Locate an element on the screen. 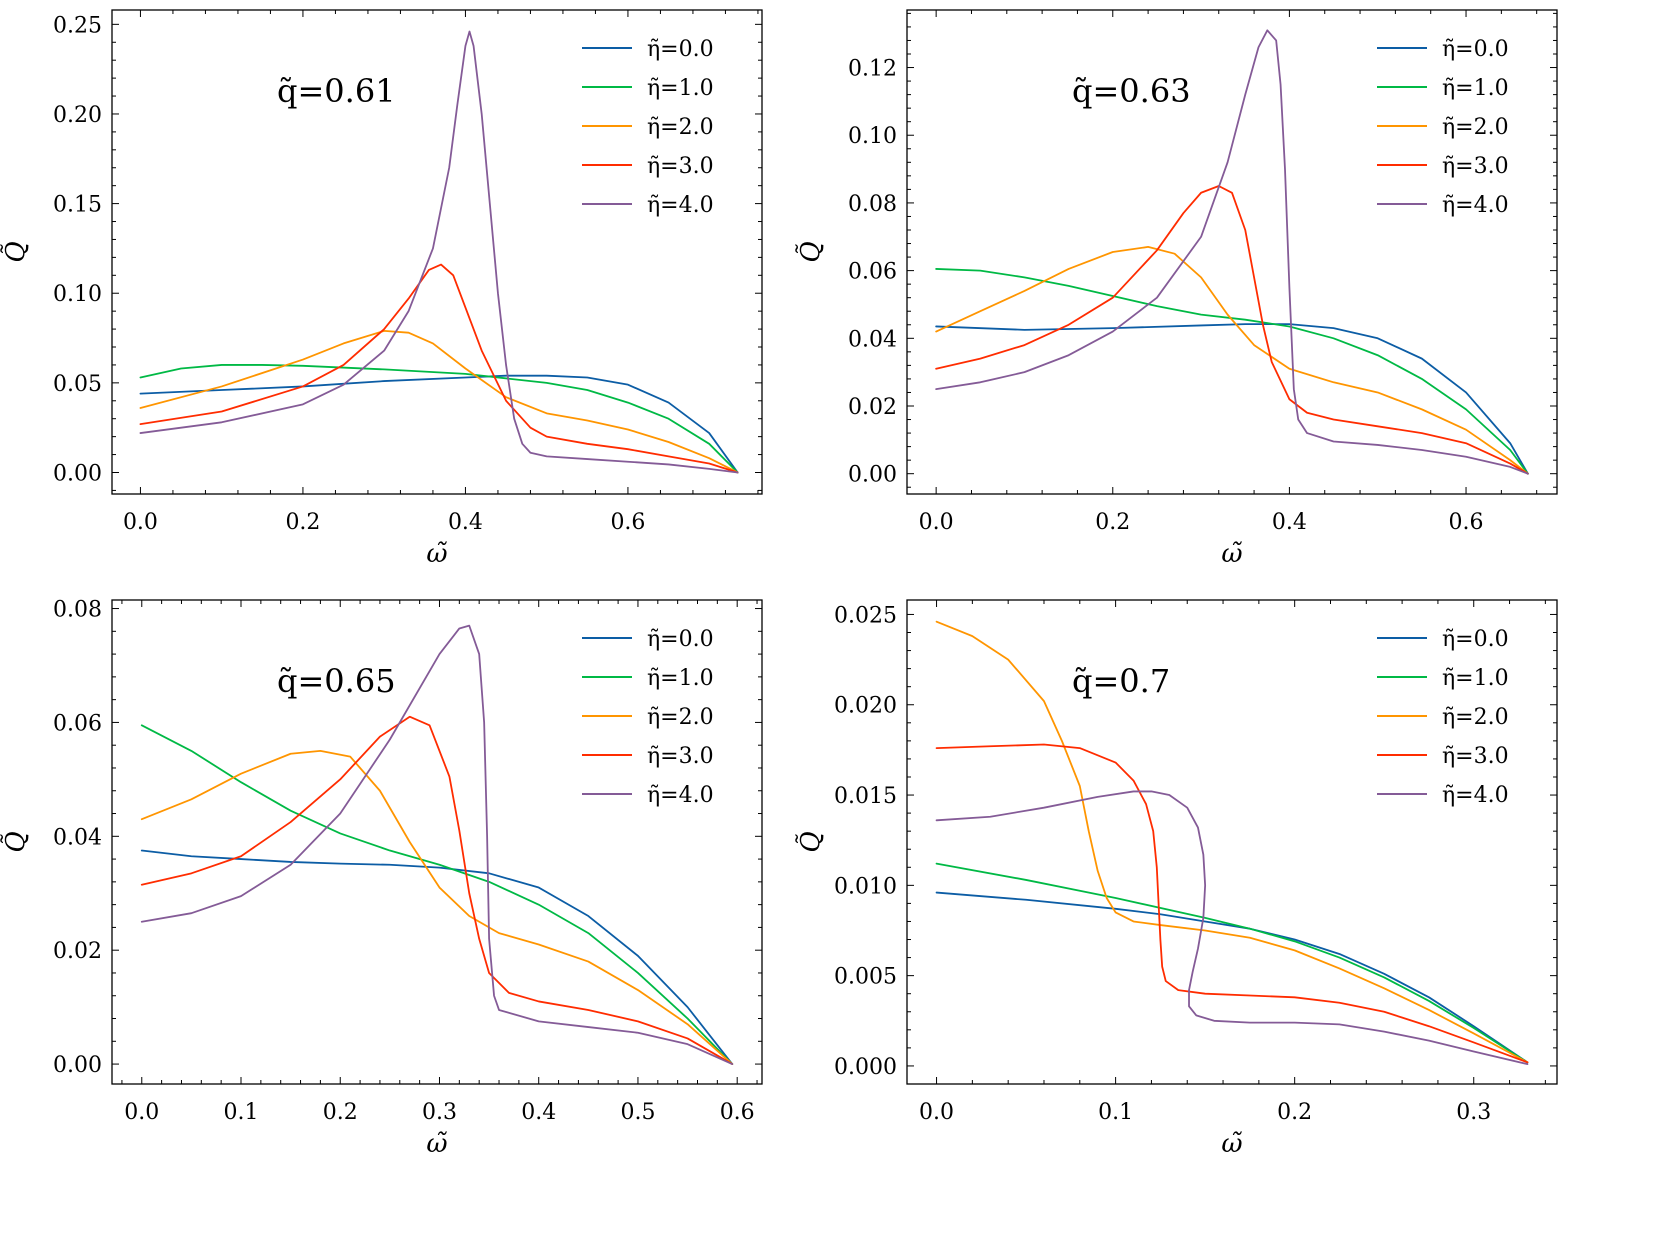 Image resolution: width=1660 pixels, height=1234 pixels. y-tick-label: 0.000 is located at coordinates (865, 1067).